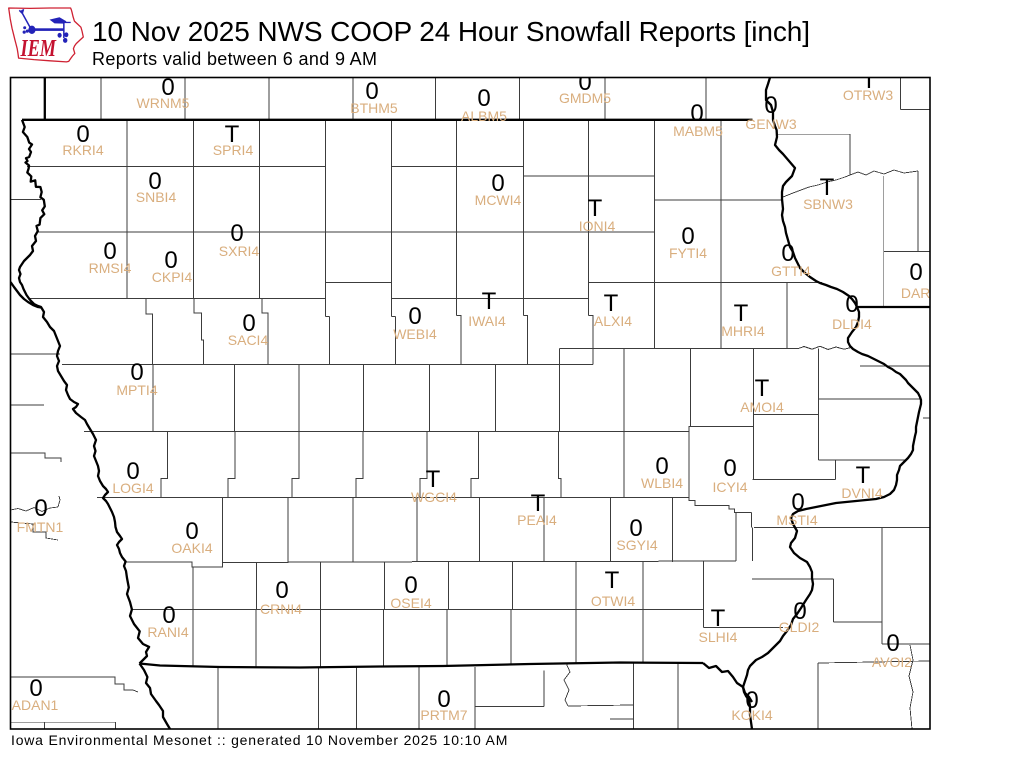 This screenshot has width=1024, height=768. I want to click on svg-text: DARW3, so click(926, 293).